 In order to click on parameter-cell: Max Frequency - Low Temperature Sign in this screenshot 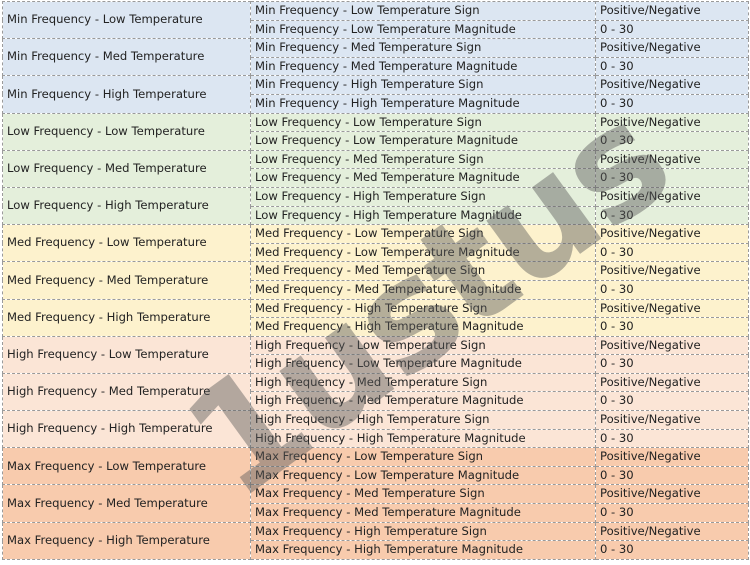, I will do `click(423, 457)`.